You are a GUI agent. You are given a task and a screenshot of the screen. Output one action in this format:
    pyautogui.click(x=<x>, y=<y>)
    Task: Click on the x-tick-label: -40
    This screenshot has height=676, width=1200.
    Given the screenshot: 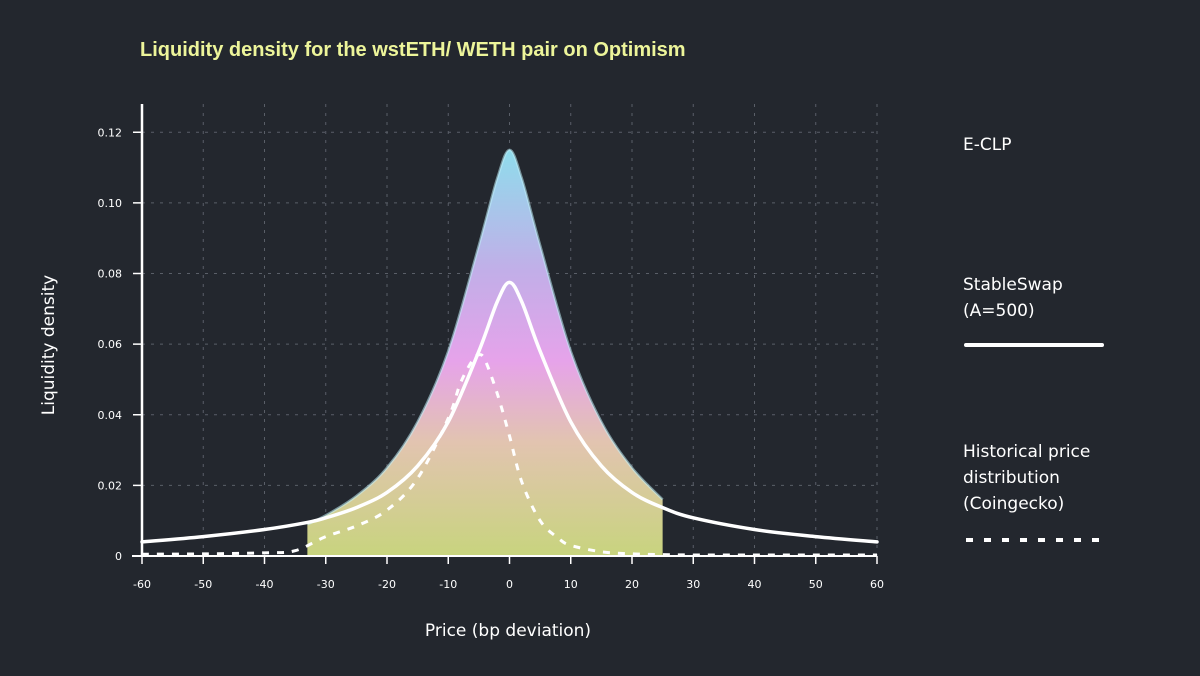 What is the action you would take?
    pyautogui.click(x=265, y=584)
    